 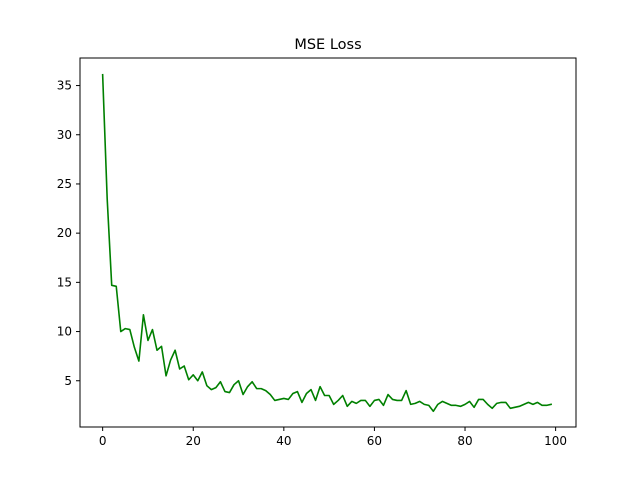 What do you see at coordinates (103, 441) in the screenshot?
I see `x-tick-label: 0` at bounding box center [103, 441].